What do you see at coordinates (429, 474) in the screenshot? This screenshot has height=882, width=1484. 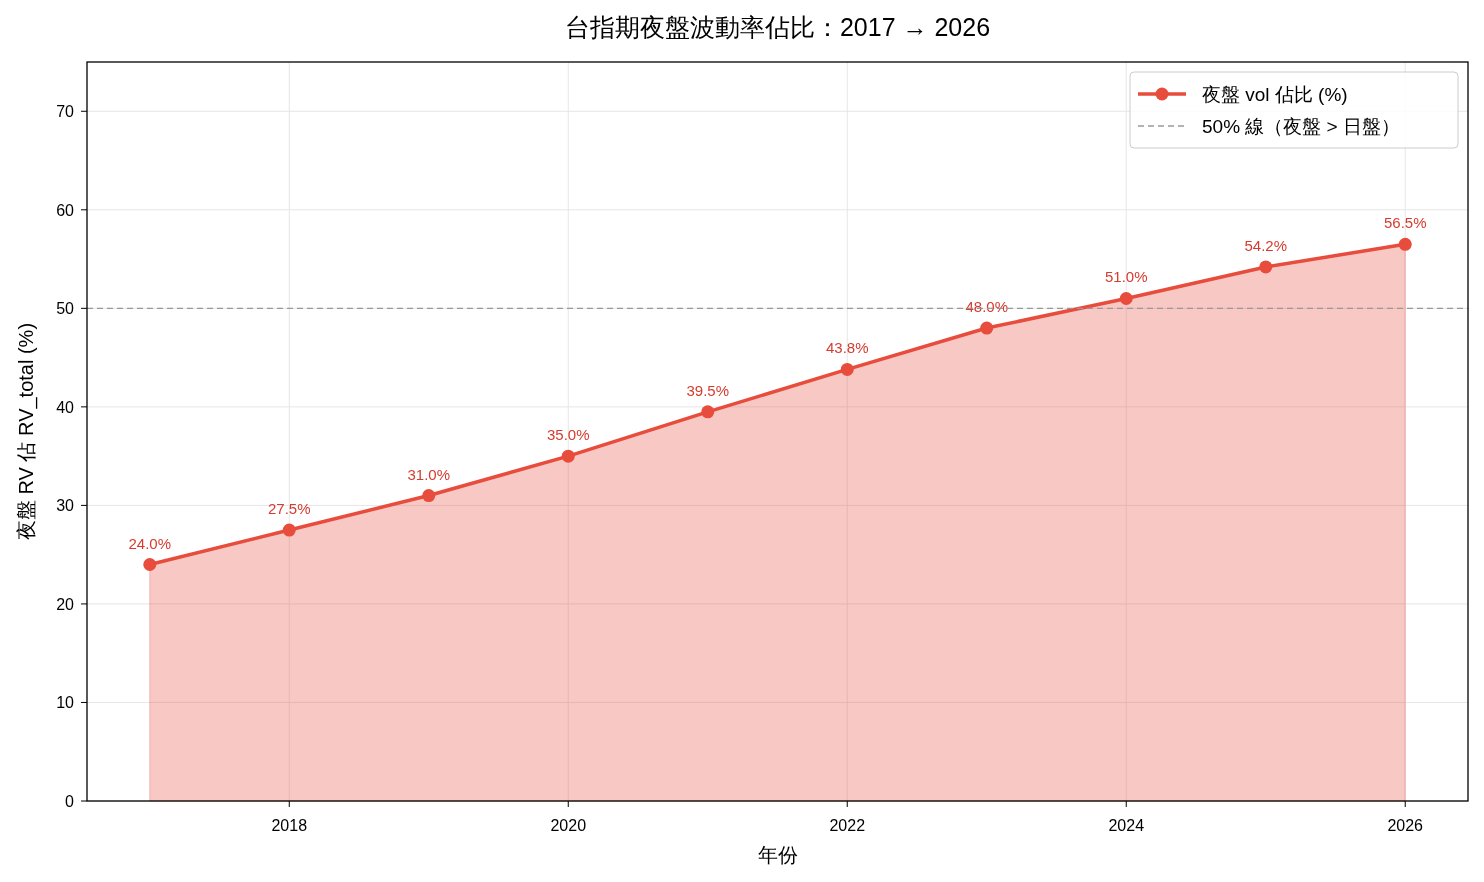 I see `data-label: 31.0%` at bounding box center [429, 474].